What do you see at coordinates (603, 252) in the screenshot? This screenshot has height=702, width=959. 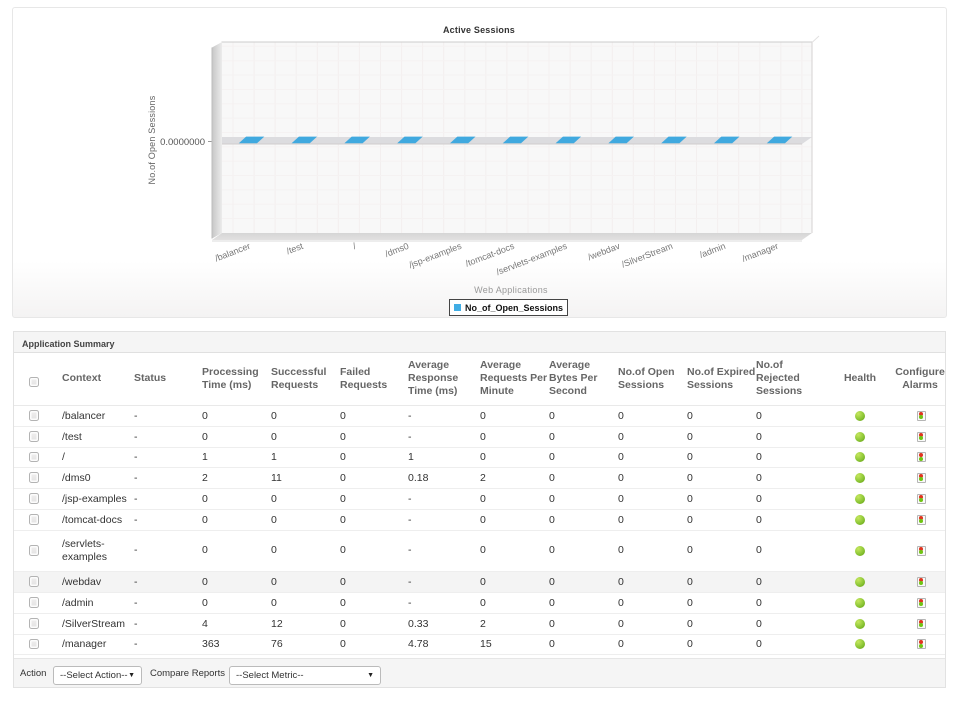 I see `svg-text: /webdav` at bounding box center [603, 252].